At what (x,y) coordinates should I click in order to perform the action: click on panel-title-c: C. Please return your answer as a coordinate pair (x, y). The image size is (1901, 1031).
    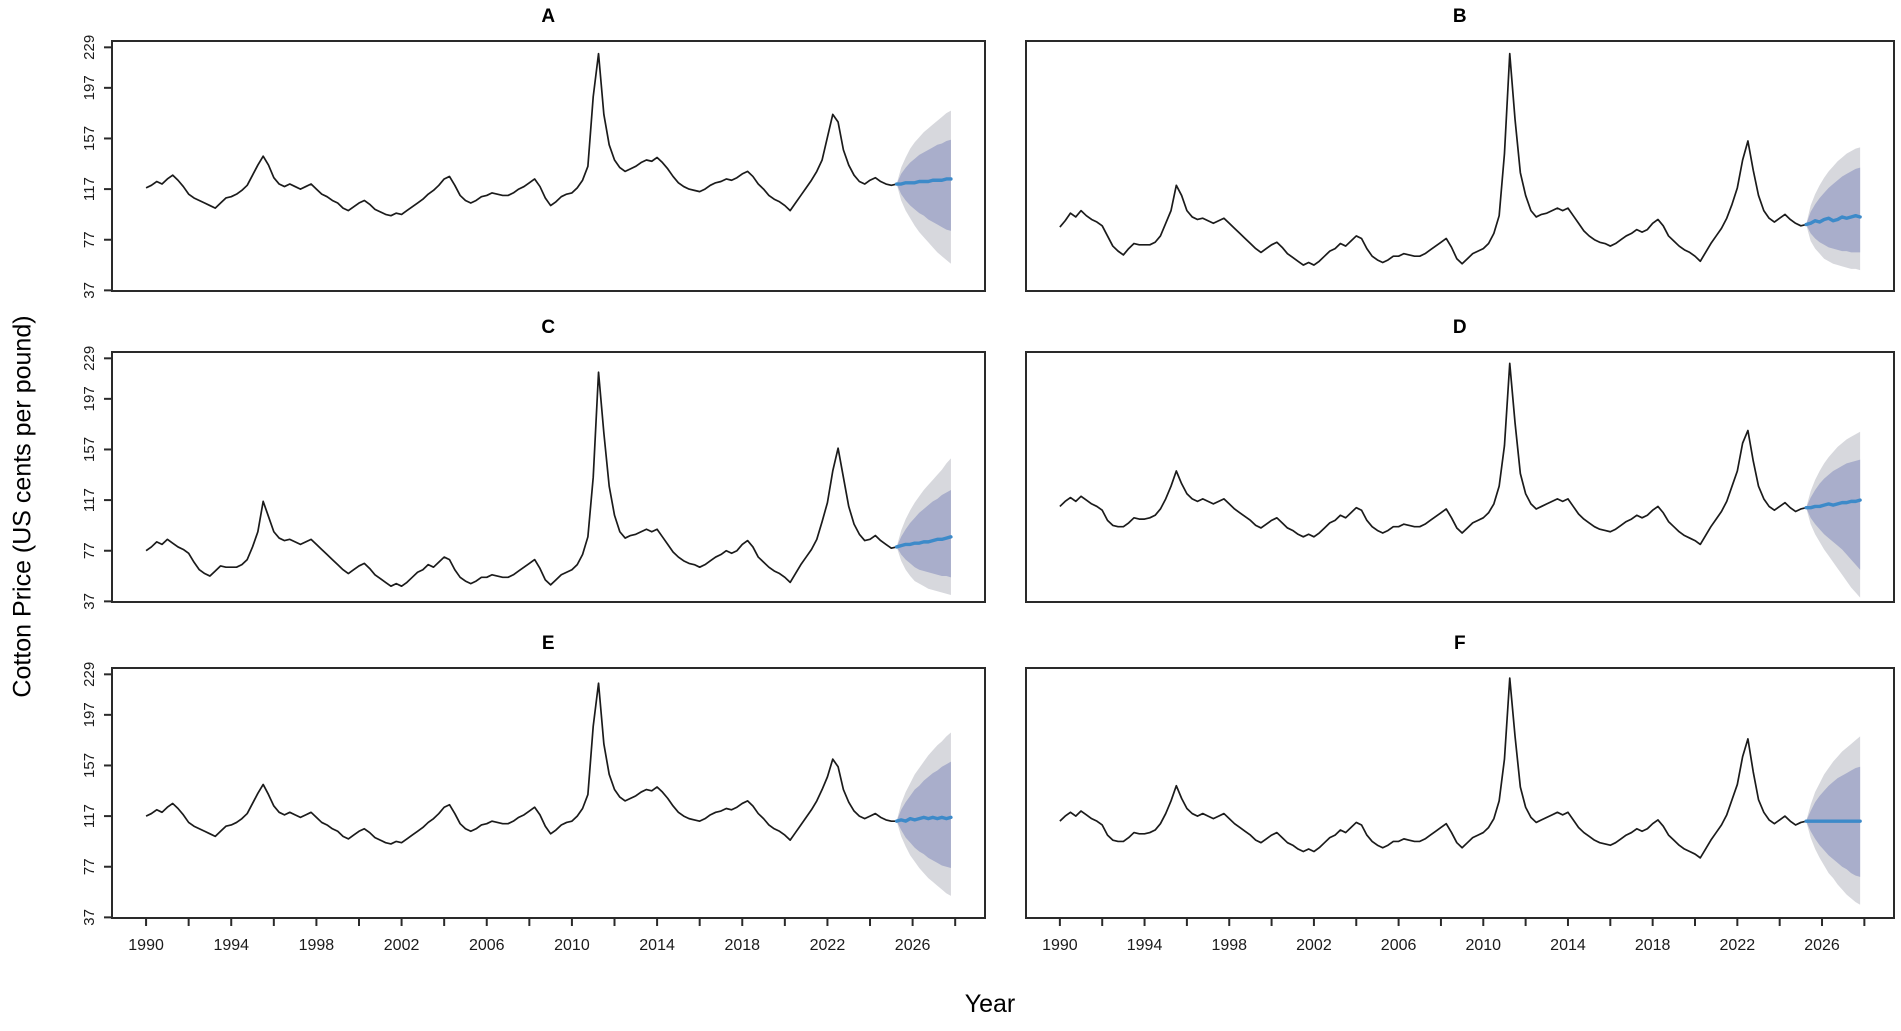
    Looking at the image, I should click on (548, 327).